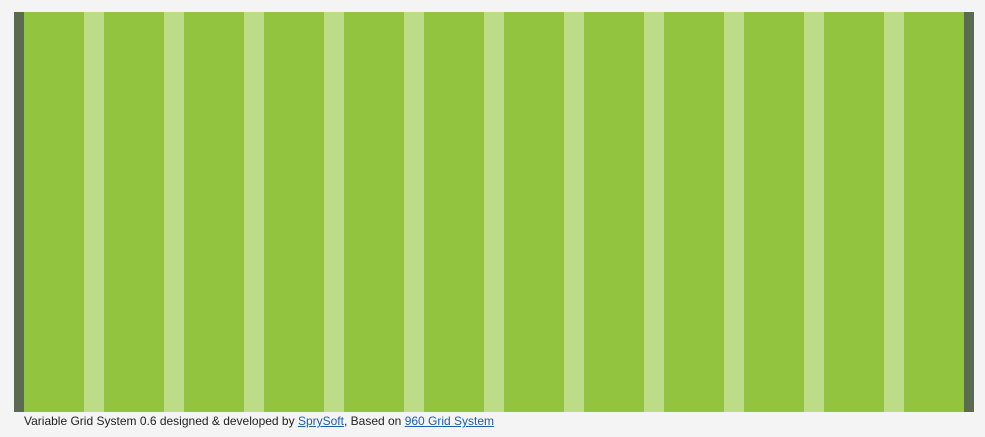 Image resolution: width=985 pixels, height=437 pixels. What do you see at coordinates (969, 212) in the screenshot?
I see `grid-margin-right` at bounding box center [969, 212].